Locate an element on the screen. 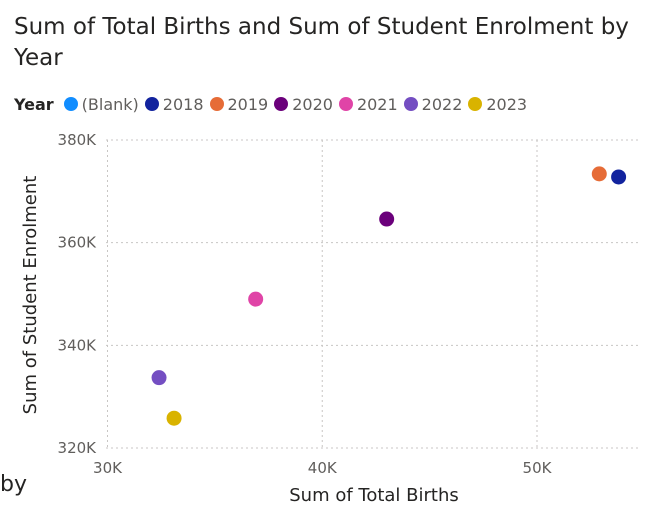  legend-item: 2019 is located at coordinates (239, 104).